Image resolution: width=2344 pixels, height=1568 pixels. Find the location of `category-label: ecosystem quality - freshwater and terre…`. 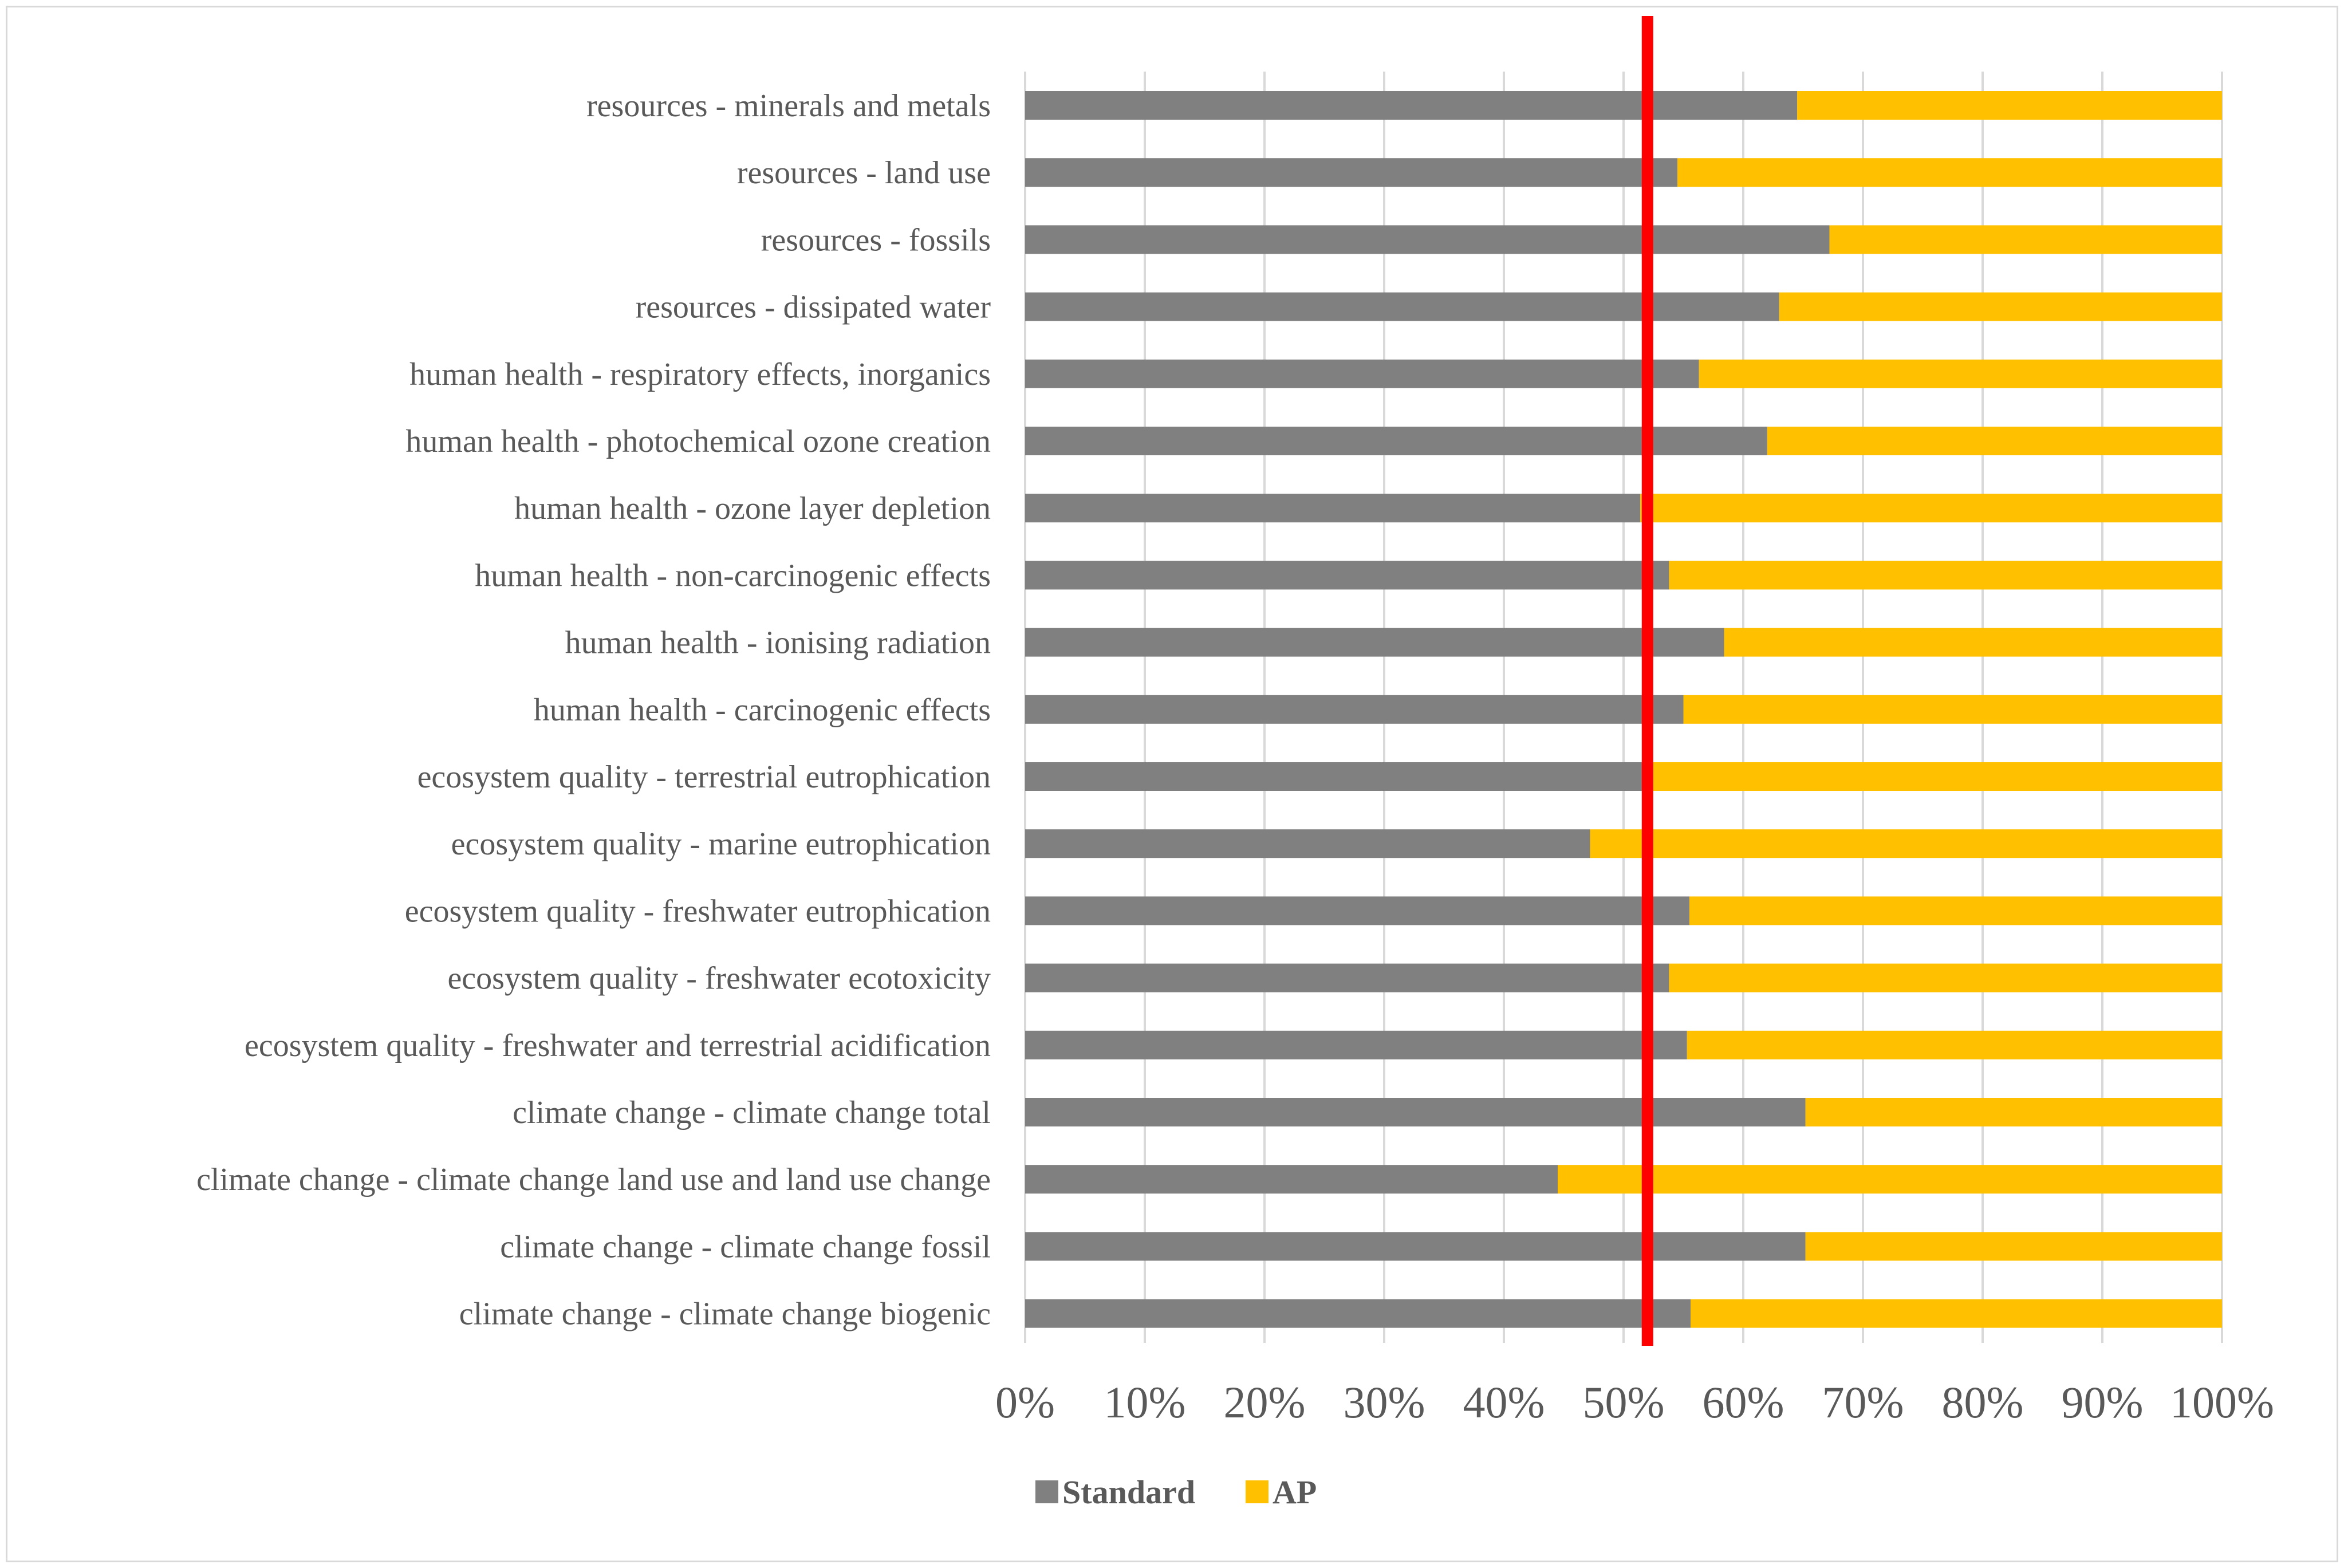

category-label: ecosystem quality - freshwater and terre… is located at coordinates (618, 1045).